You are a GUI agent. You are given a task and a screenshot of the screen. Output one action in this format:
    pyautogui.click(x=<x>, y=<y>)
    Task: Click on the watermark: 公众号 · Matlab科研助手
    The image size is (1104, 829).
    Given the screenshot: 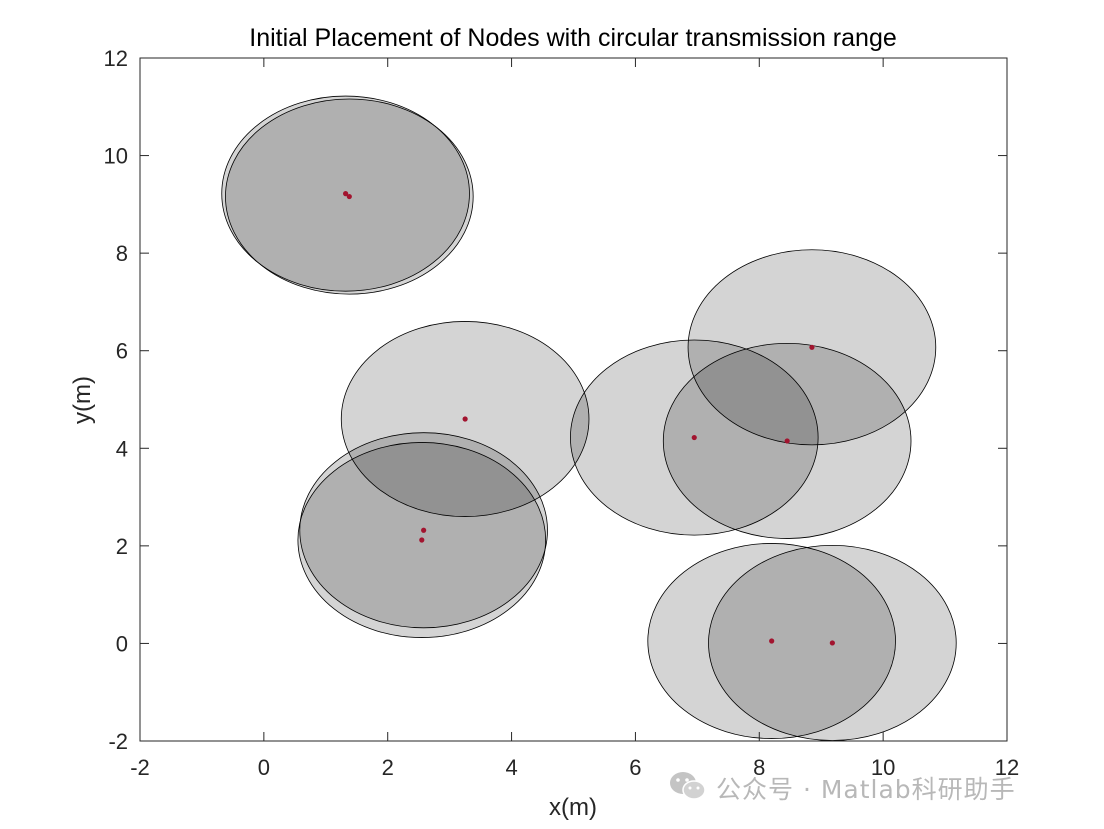 What is the action you would take?
    pyautogui.click(x=842, y=788)
    